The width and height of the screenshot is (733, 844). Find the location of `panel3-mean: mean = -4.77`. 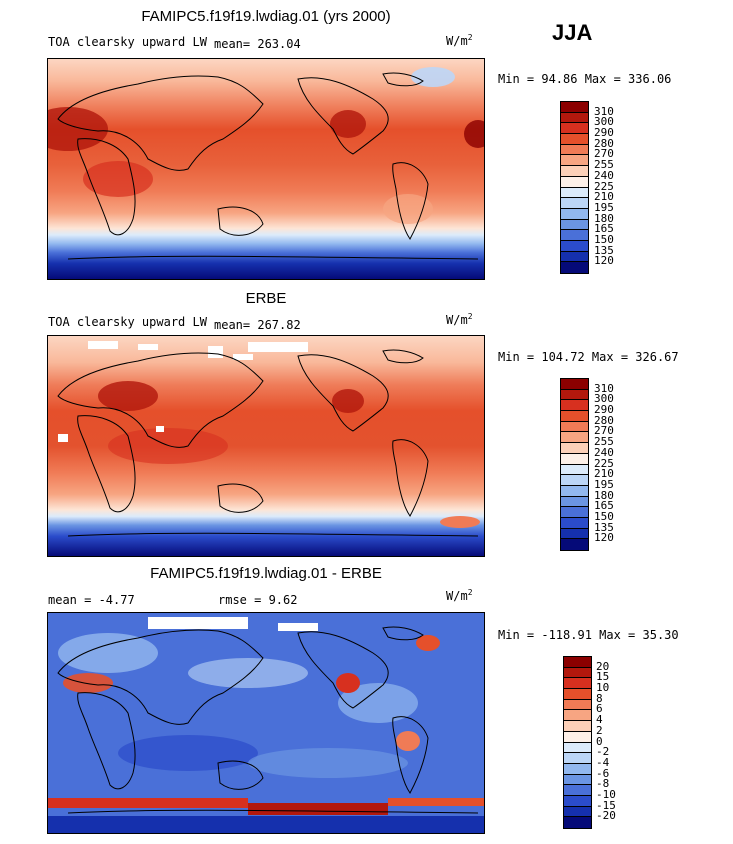

panel3-mean: mean = -4.77 is located at coordinates (91, 600).